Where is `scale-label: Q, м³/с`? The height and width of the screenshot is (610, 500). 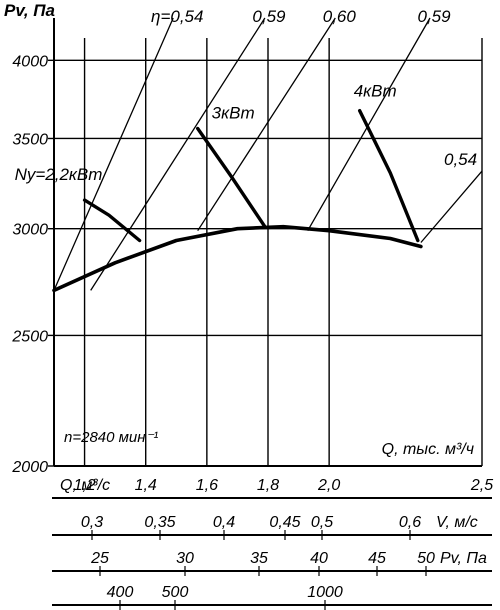 scale-label: Q, м³/с is located at coordinates (85, 485).